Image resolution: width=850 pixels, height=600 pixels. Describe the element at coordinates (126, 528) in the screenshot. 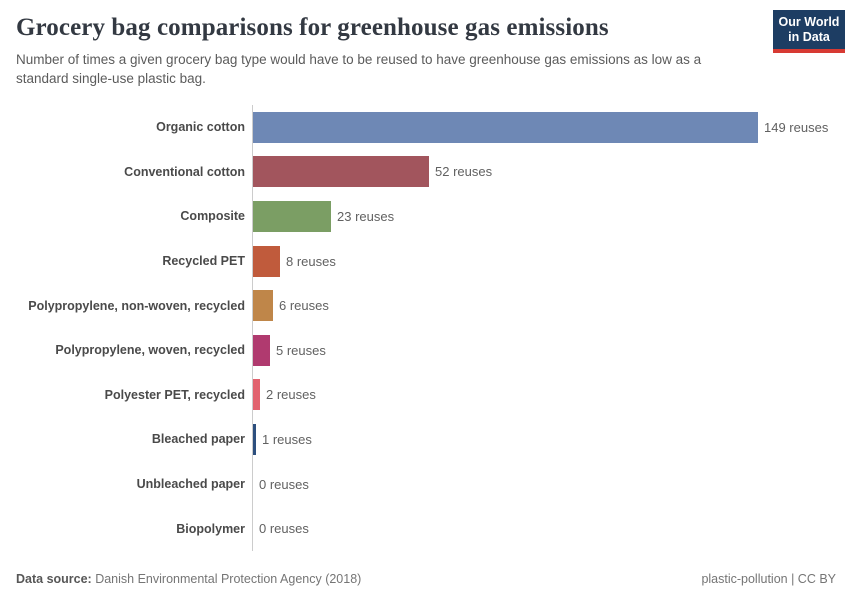

I see `category-label: Biopolymer` at that location.